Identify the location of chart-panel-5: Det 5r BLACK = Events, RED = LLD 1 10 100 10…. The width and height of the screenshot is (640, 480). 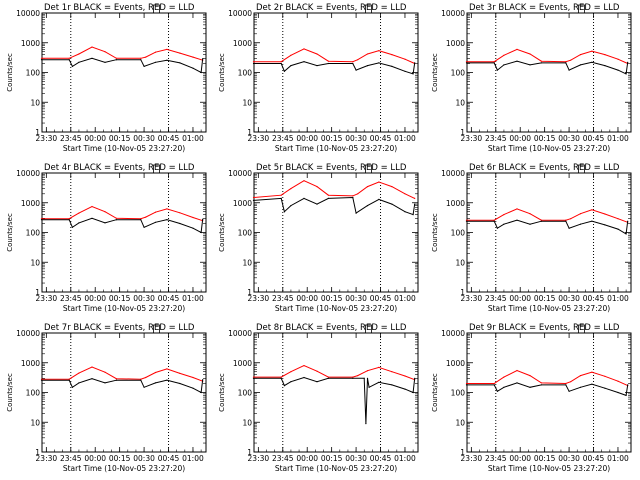
(318, 238).